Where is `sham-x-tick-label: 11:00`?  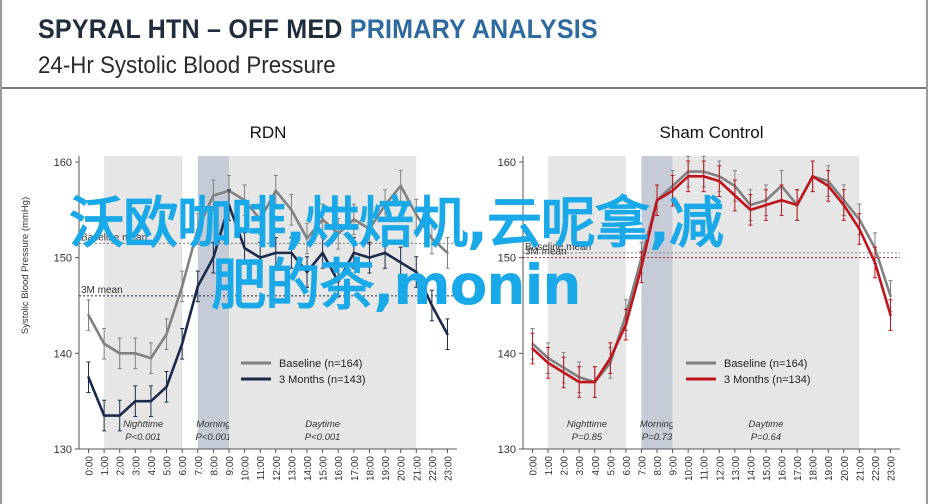 sham-x-tick-label: 11:00 is located at coordinates (705, 468).